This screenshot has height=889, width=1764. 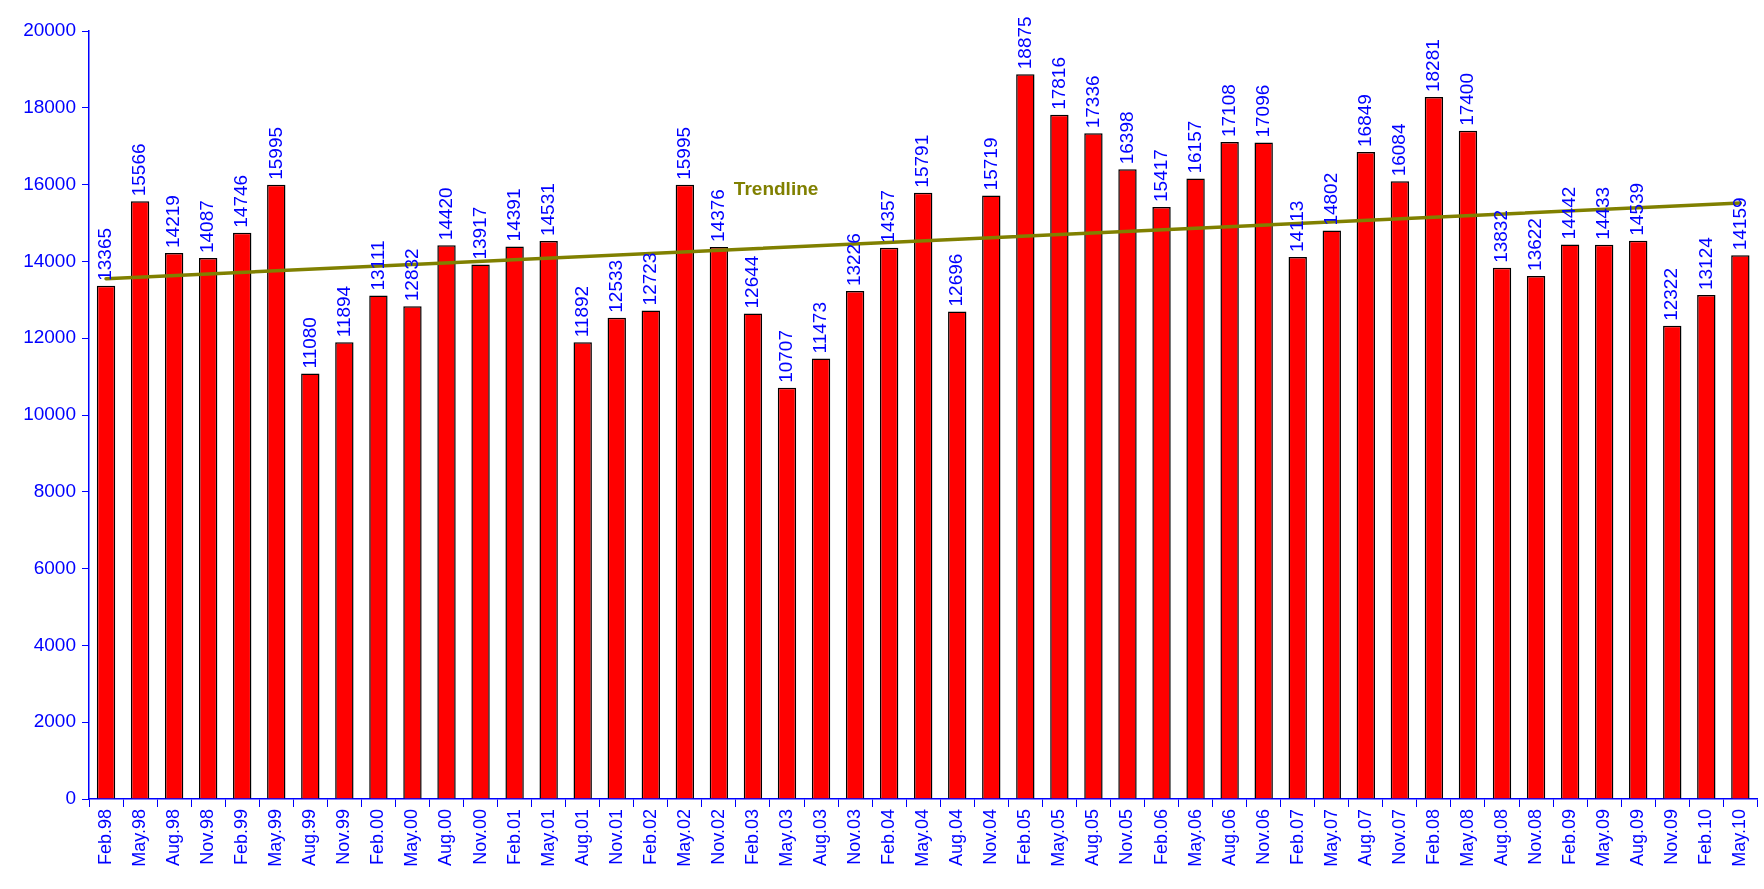 What do you see at coordinates (888, 837) in the screenshot?
I see `x-tick-label: Feb.04` at bounding box center [888, 837].